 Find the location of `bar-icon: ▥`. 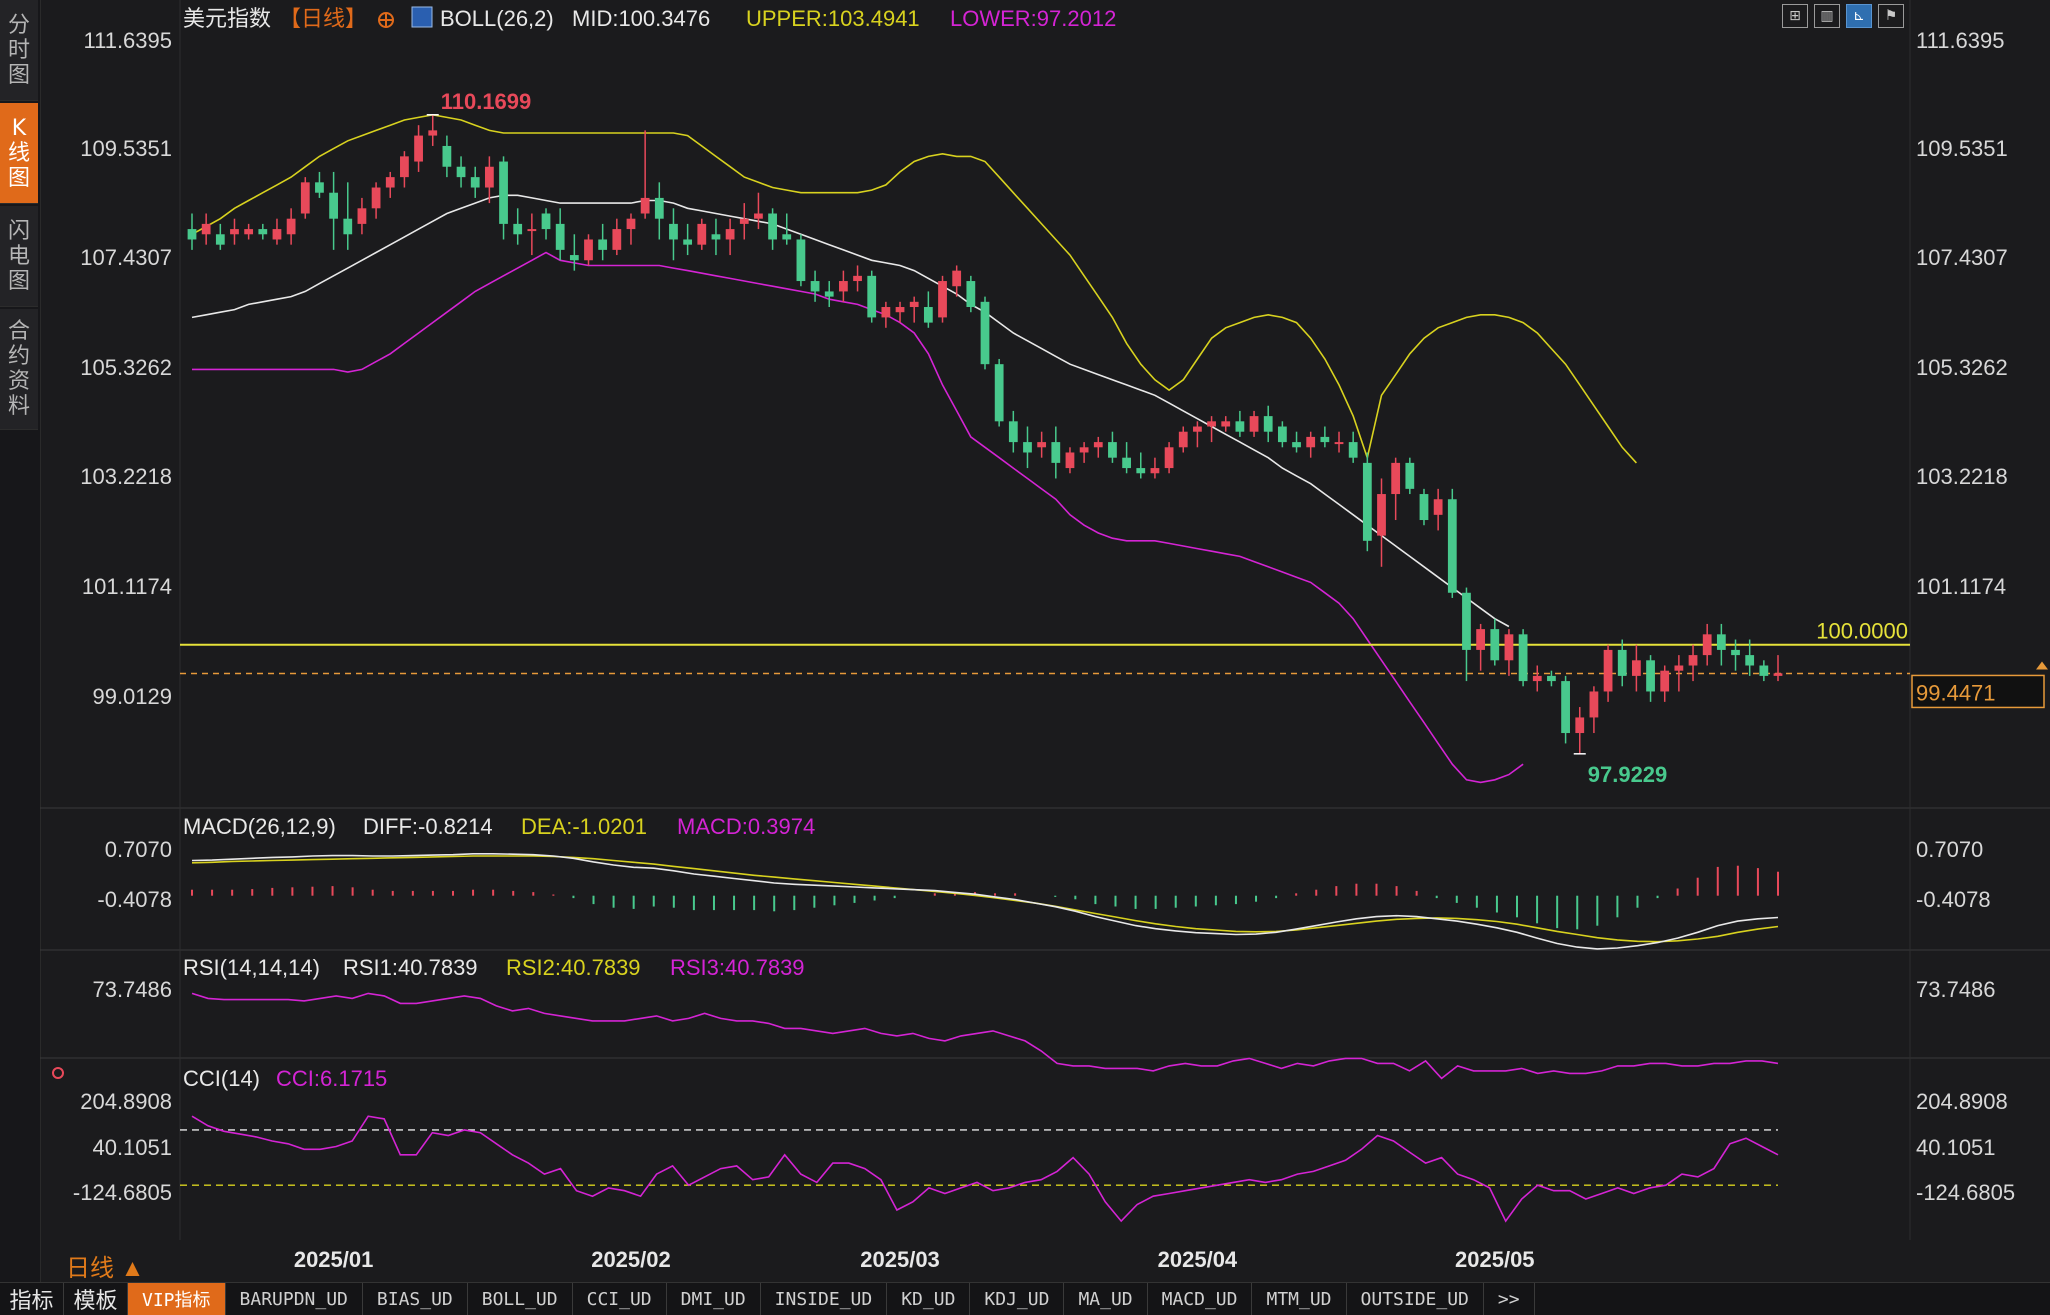

bar-icon: ▥ is located at coordinates (1827, 16).